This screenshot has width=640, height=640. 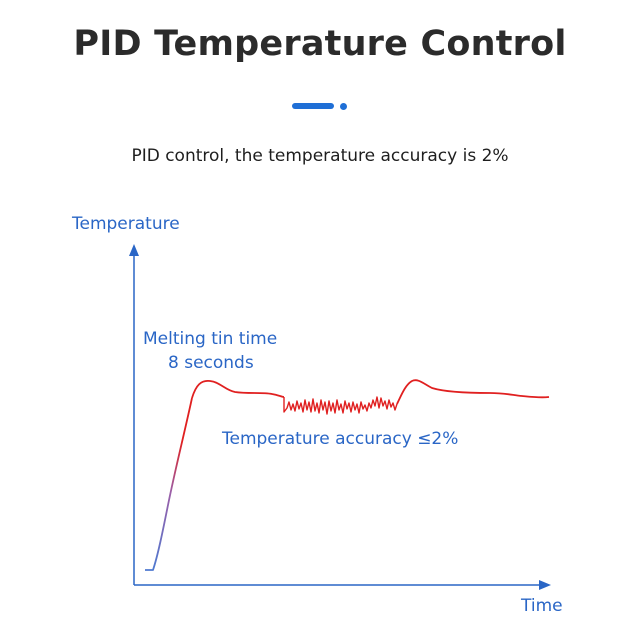 What do you see at coordinates (125, 224) in the screenshot?
I see `y-axis-label: Temperature` at bounding box center [125, 224].